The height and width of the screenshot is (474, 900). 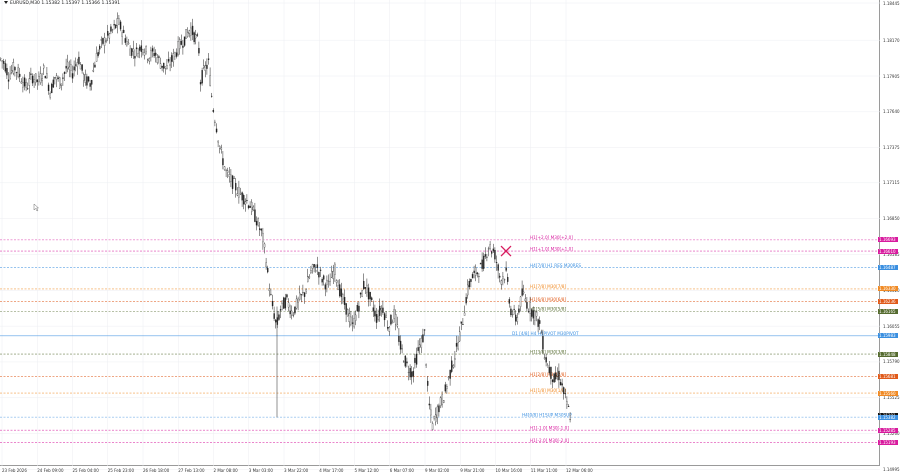 What do you see at coordinates (888, 443) in the screenshot?
I see `price-tag-badge: 1.15193` at bounding box center [888, 443].